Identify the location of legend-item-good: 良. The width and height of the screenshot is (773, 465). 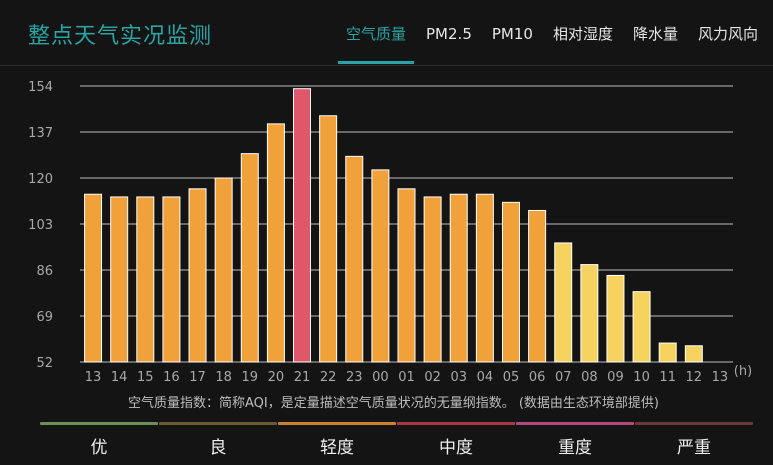
(218, 440).